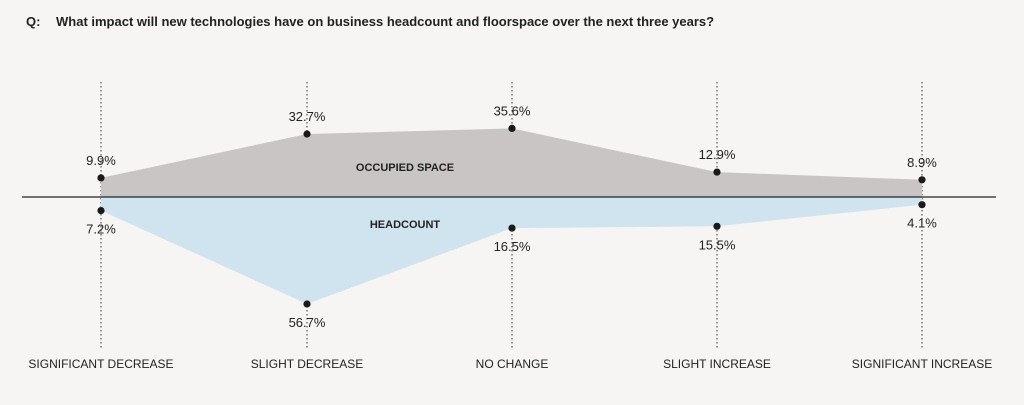 The width and height of the screenshot is (1024, 405). What do you see at coordinates (101, 160) in the screenshot?
I see `value-label-occupied-space-significant-decrease: 9.9%` at bounding box center [101, 160].